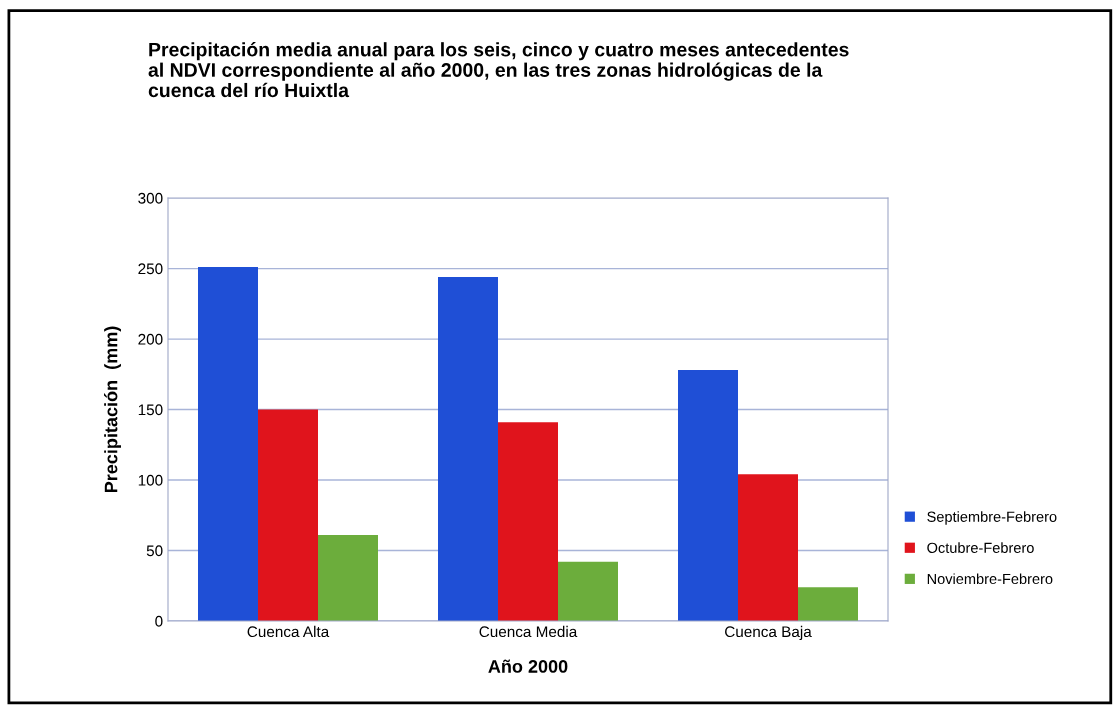  I want to click on y-tick-label: 0, so click(159, 621).